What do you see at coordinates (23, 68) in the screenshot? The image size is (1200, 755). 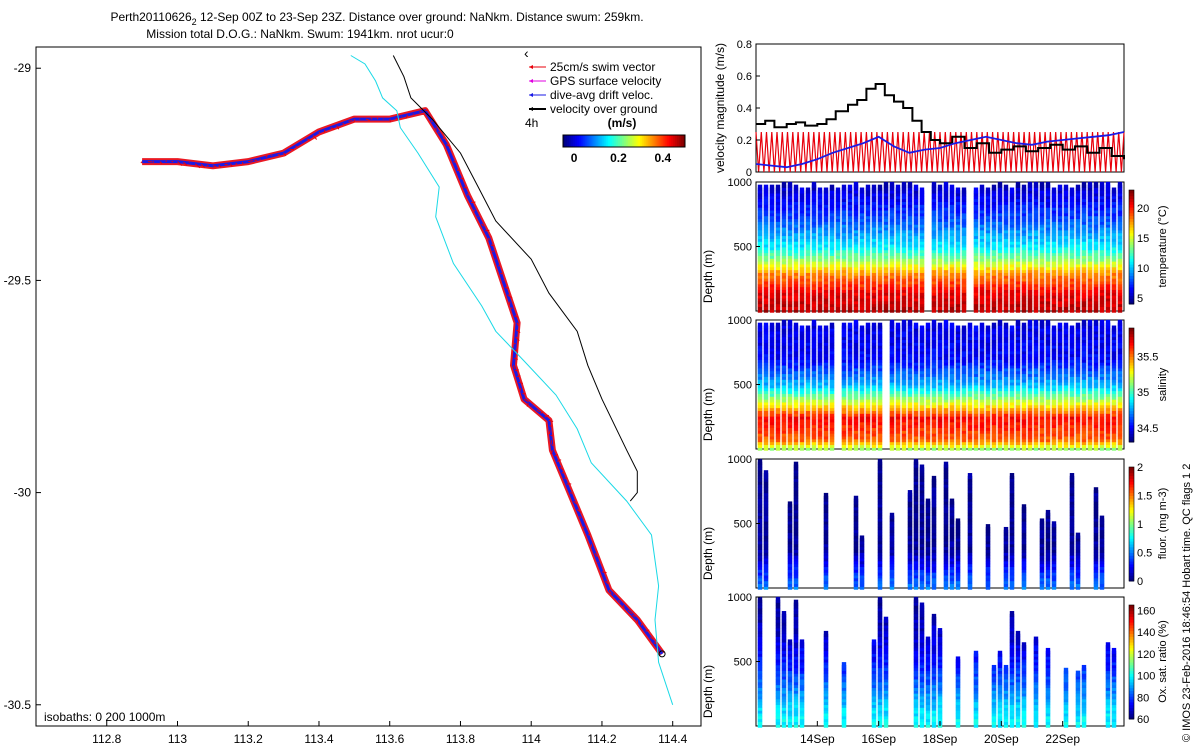 I see `map-y-tick-label: -29` at bounding box center [23, 68].